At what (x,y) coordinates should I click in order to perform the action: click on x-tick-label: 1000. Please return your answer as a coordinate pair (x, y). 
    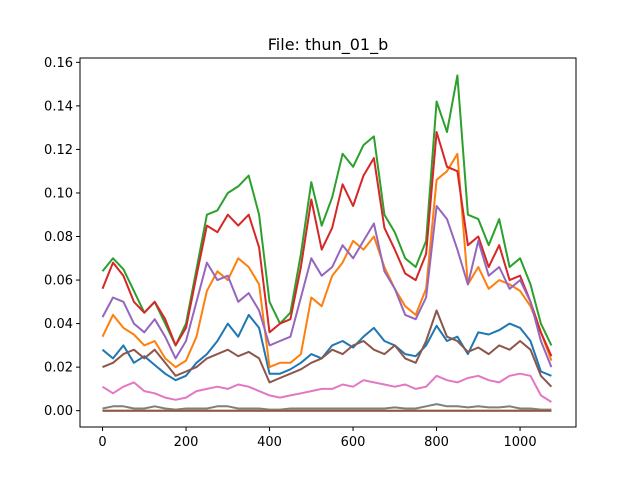
    Looking at the image, I should click on (520, 442).